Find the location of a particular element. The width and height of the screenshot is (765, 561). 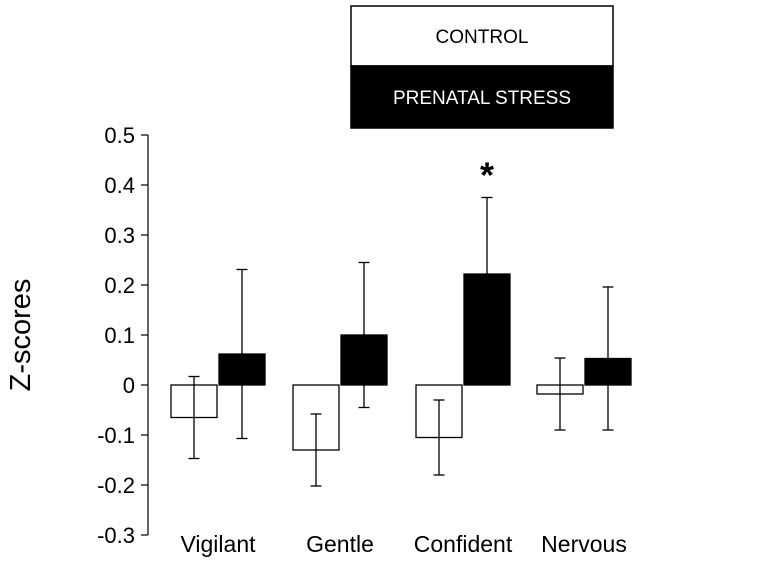

significance-marker: * is located at coordinates (487, 175).